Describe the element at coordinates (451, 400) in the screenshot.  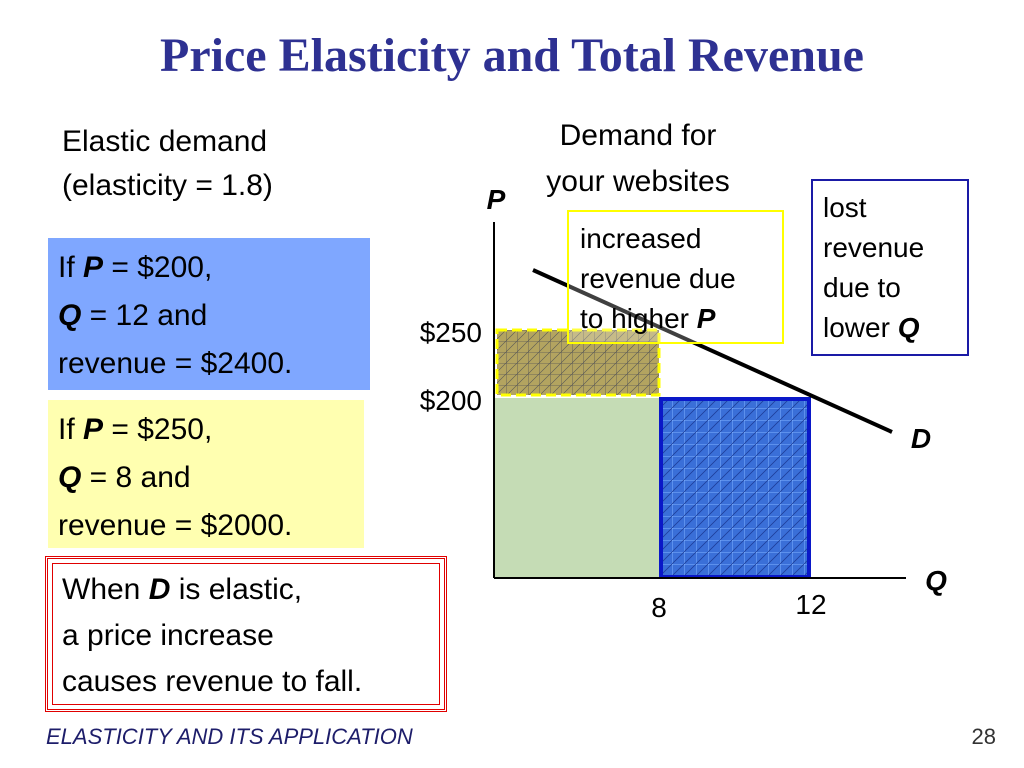
I see `y-tick-200: $200` at that location.